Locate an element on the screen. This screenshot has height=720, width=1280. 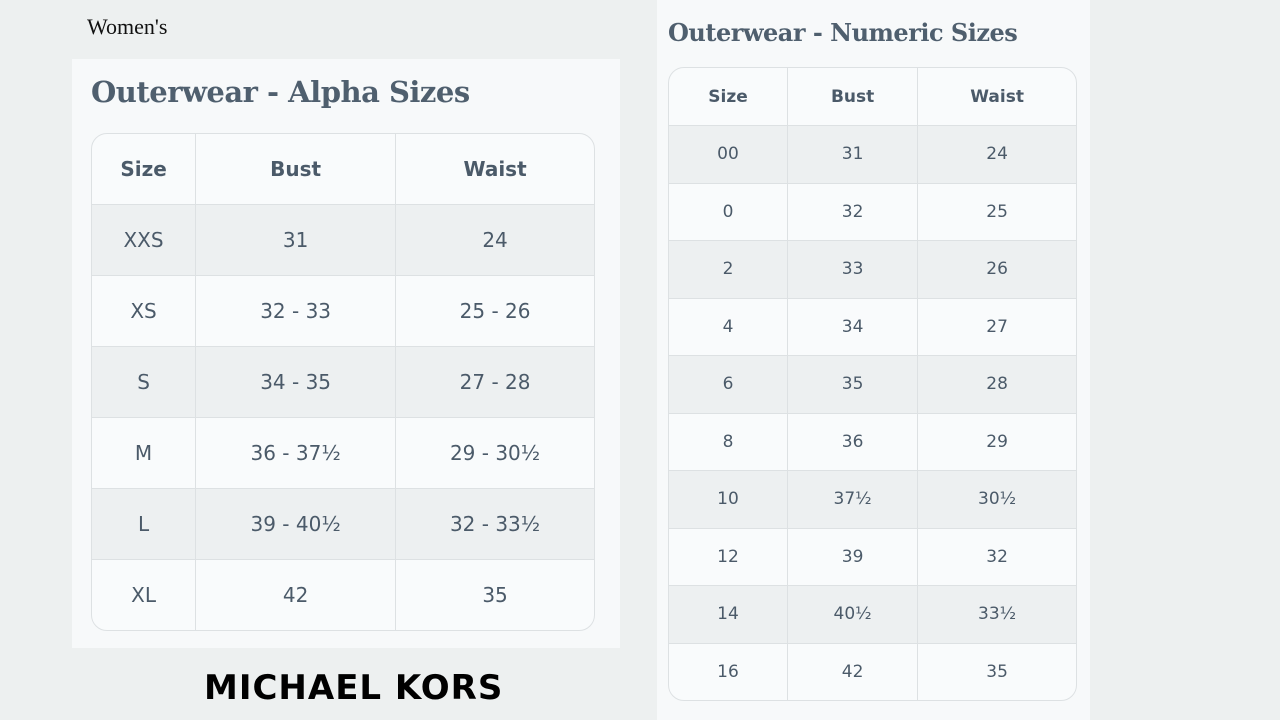
table-cell: 25 - 26 is located at coordinates (495, 311).